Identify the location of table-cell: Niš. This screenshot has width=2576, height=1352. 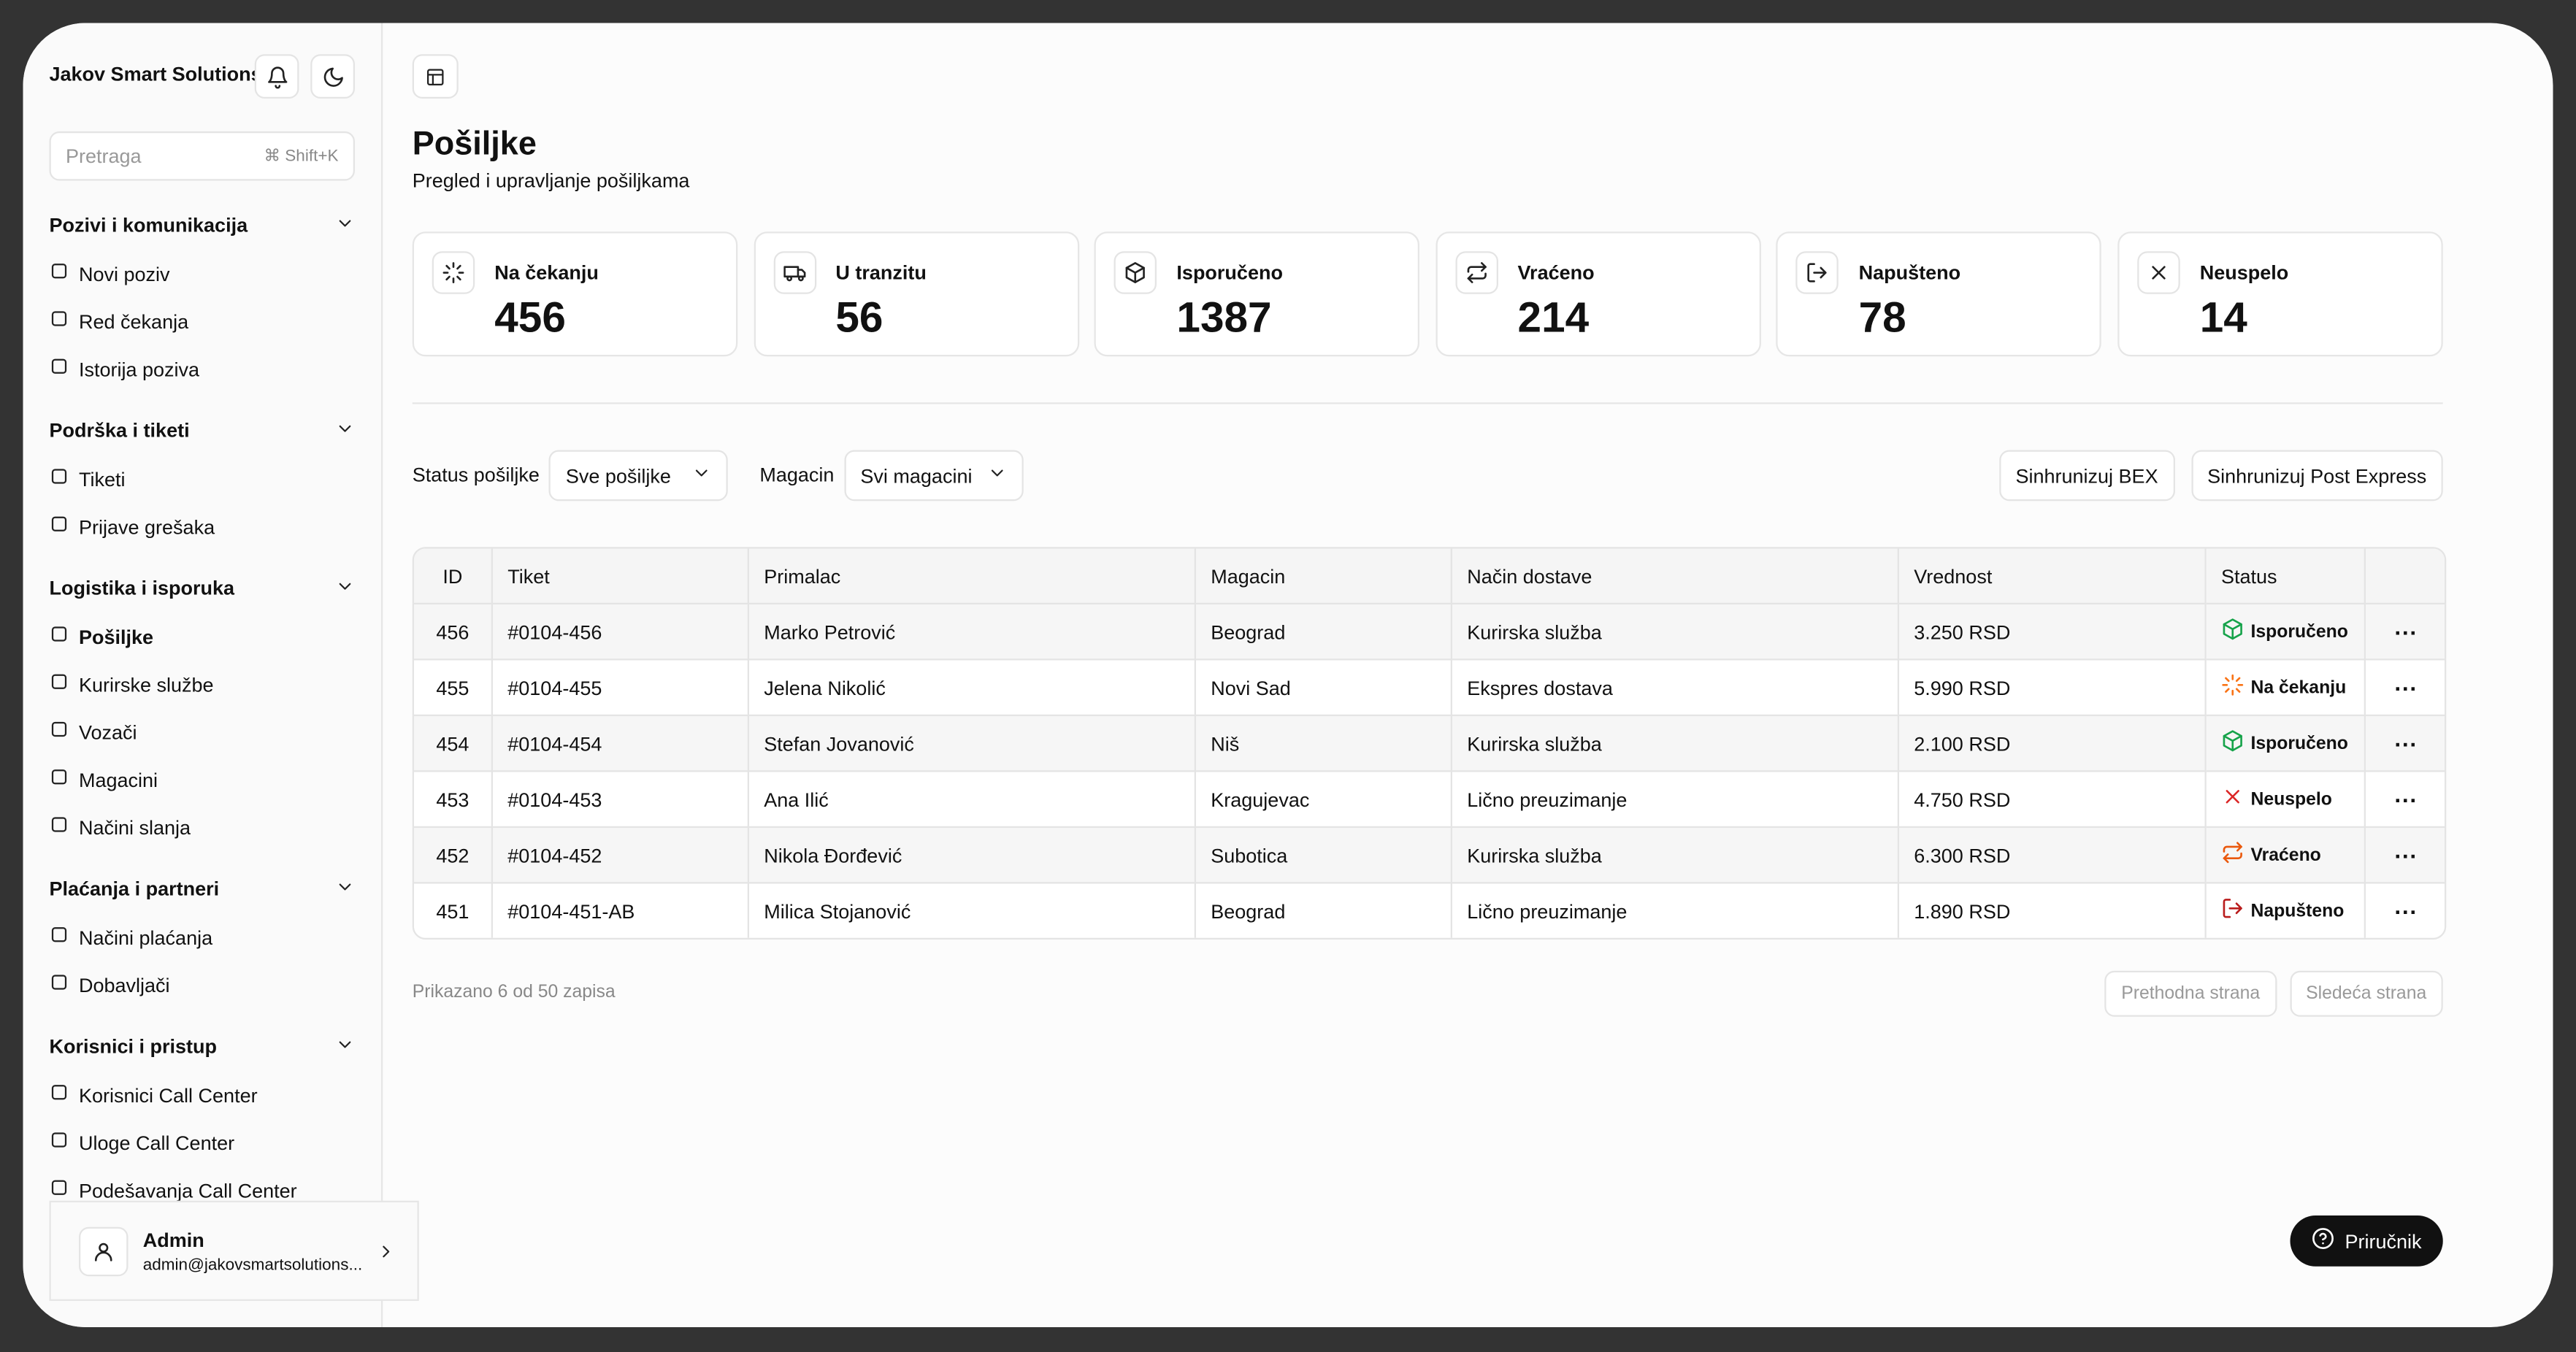
(1324, 744).